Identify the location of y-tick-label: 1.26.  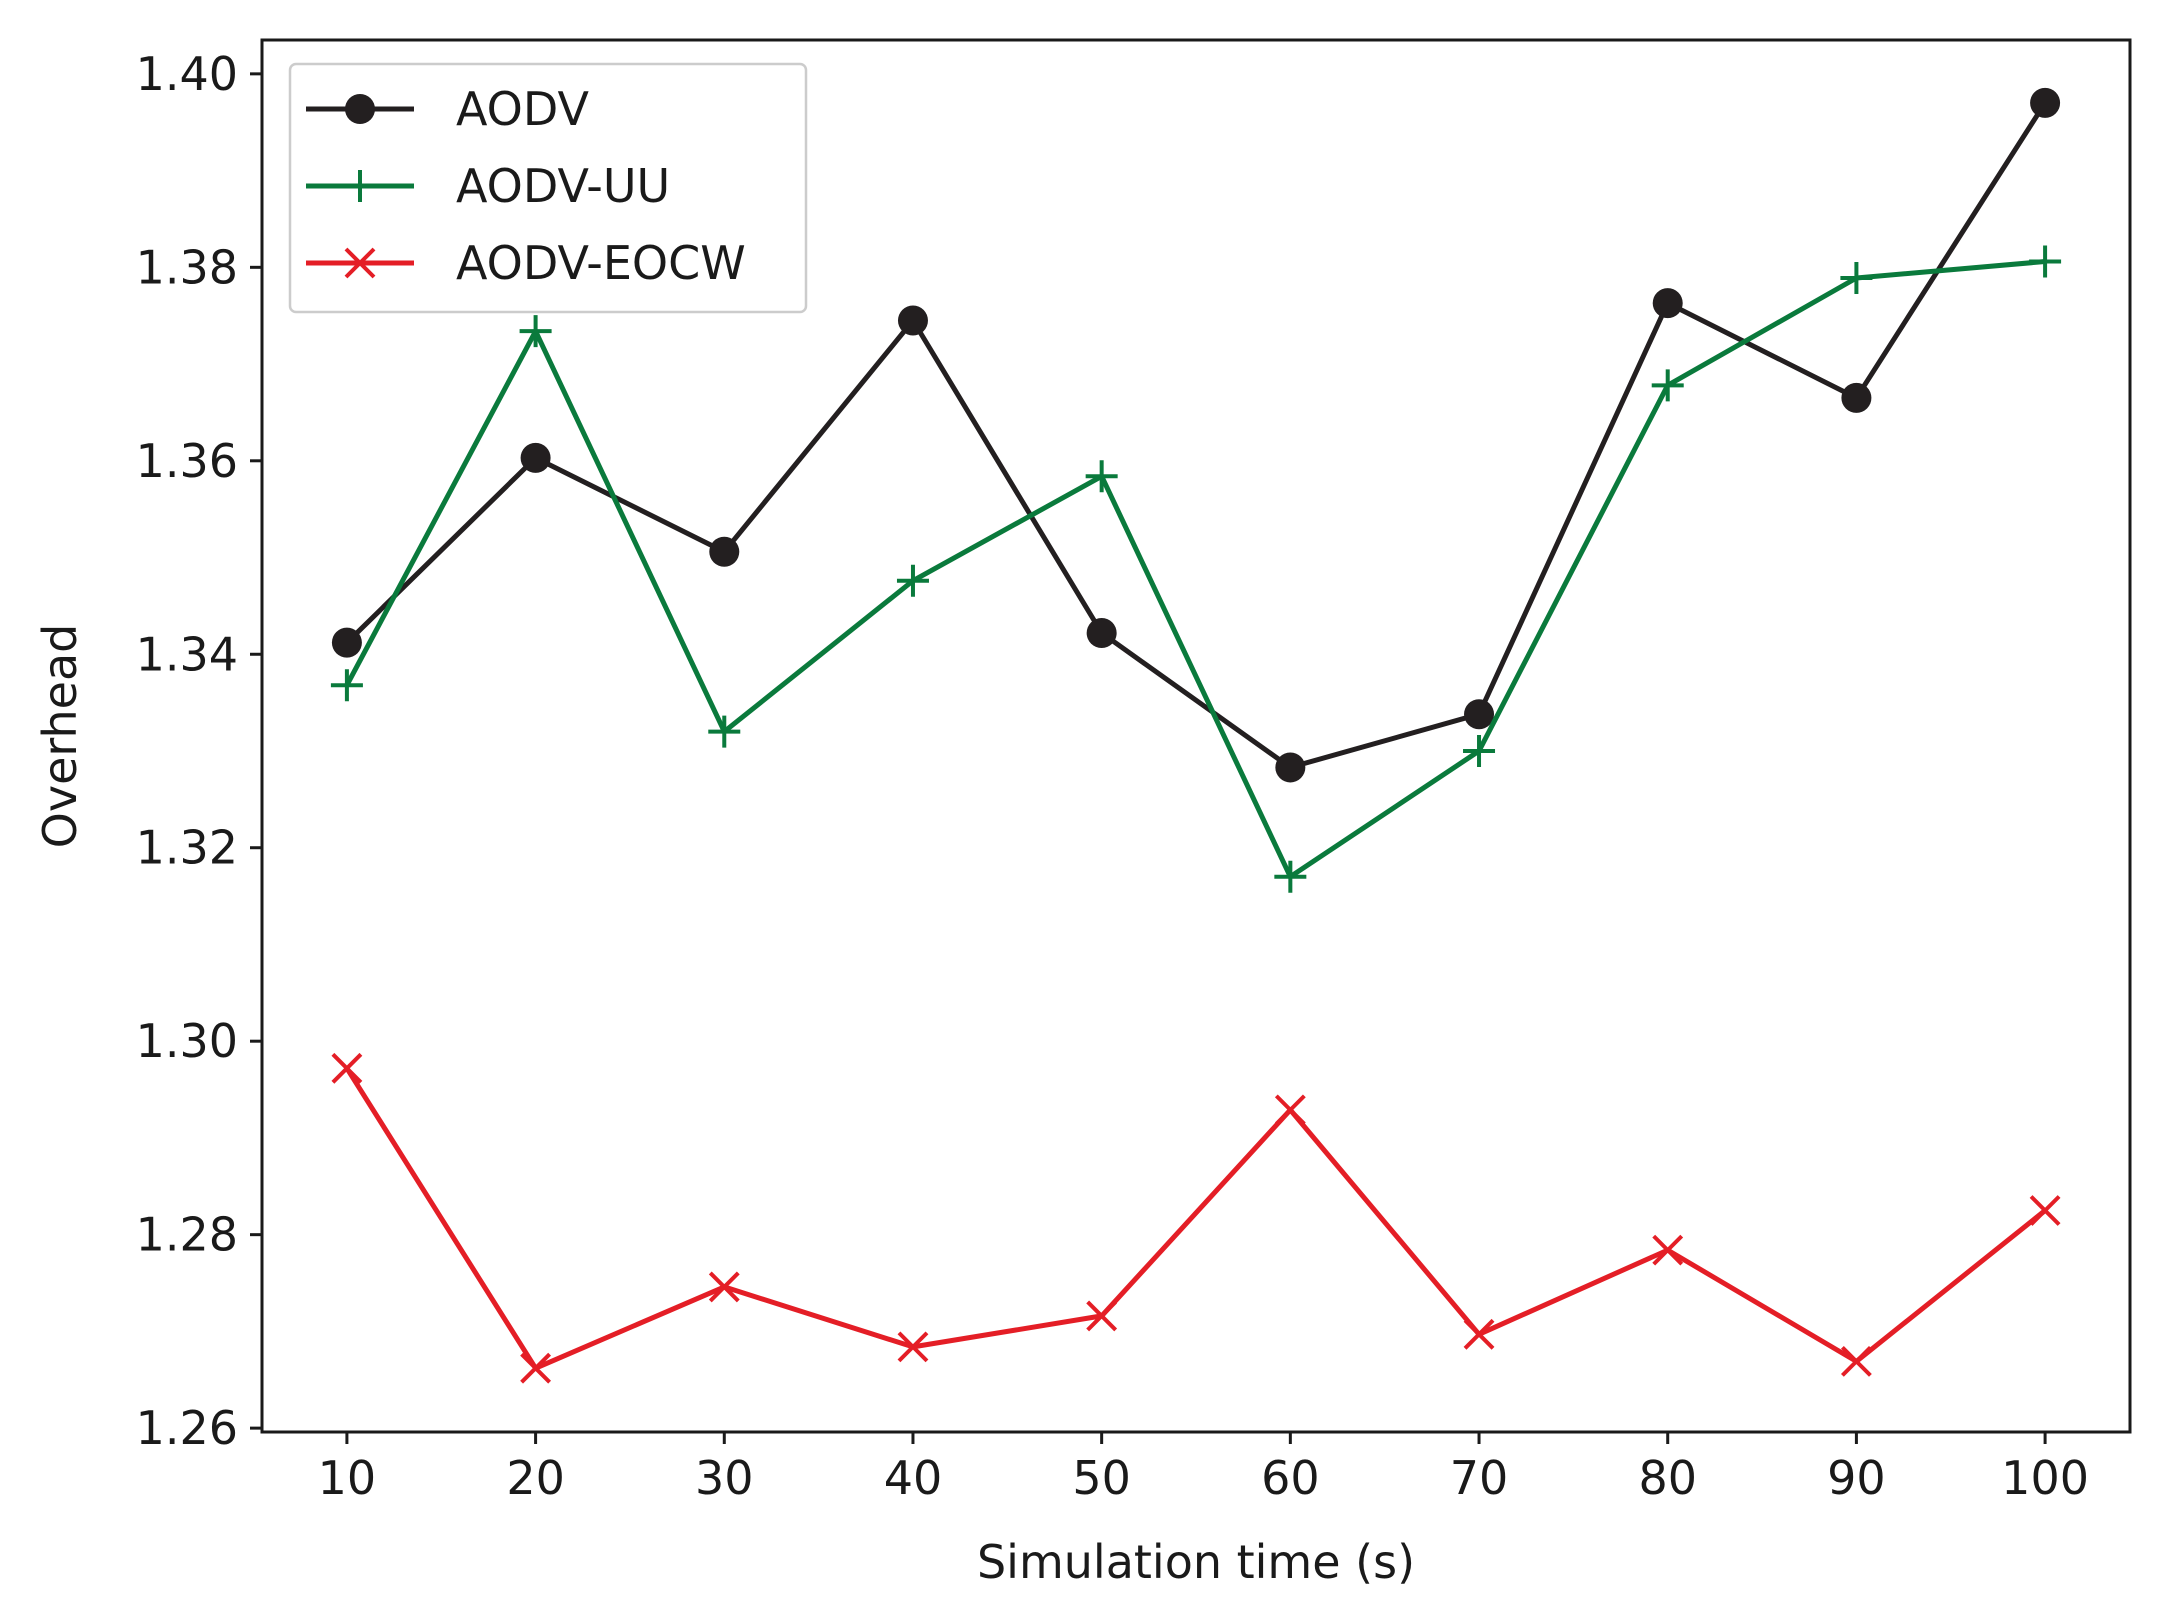
(187, 1428).